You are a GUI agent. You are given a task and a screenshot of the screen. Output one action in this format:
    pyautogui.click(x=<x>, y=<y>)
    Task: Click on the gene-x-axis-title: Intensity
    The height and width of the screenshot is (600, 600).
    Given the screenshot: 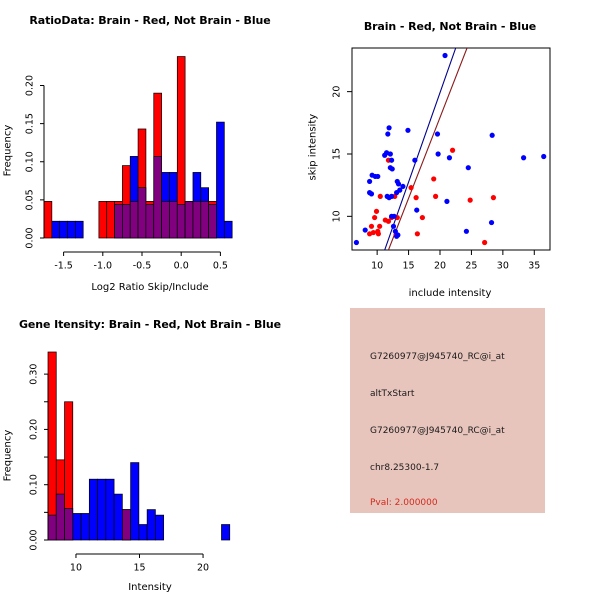 What is the action you would take?
    pyautogui.click(x=150, y=587)
    